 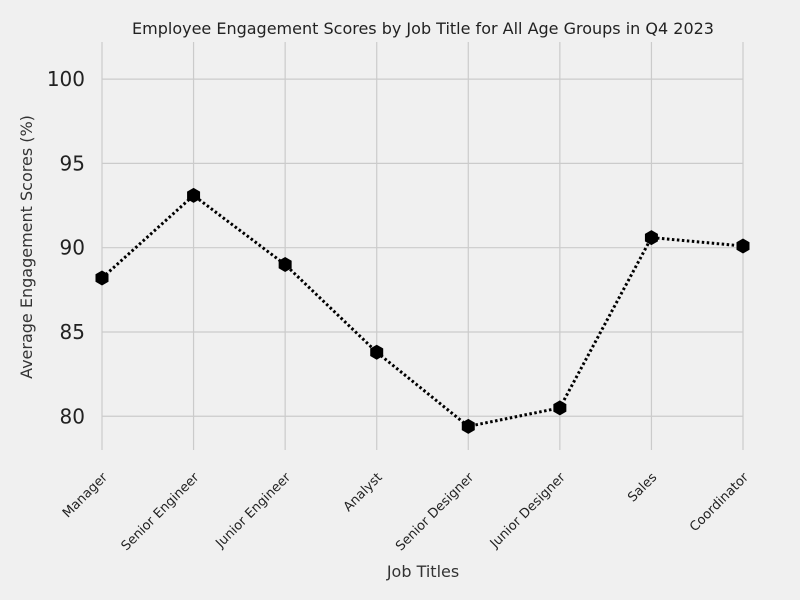 What do you see at coordinates (72, 163) in the screenshot?
I see `y-tick-label: 95` at bounding box center [72, 163].